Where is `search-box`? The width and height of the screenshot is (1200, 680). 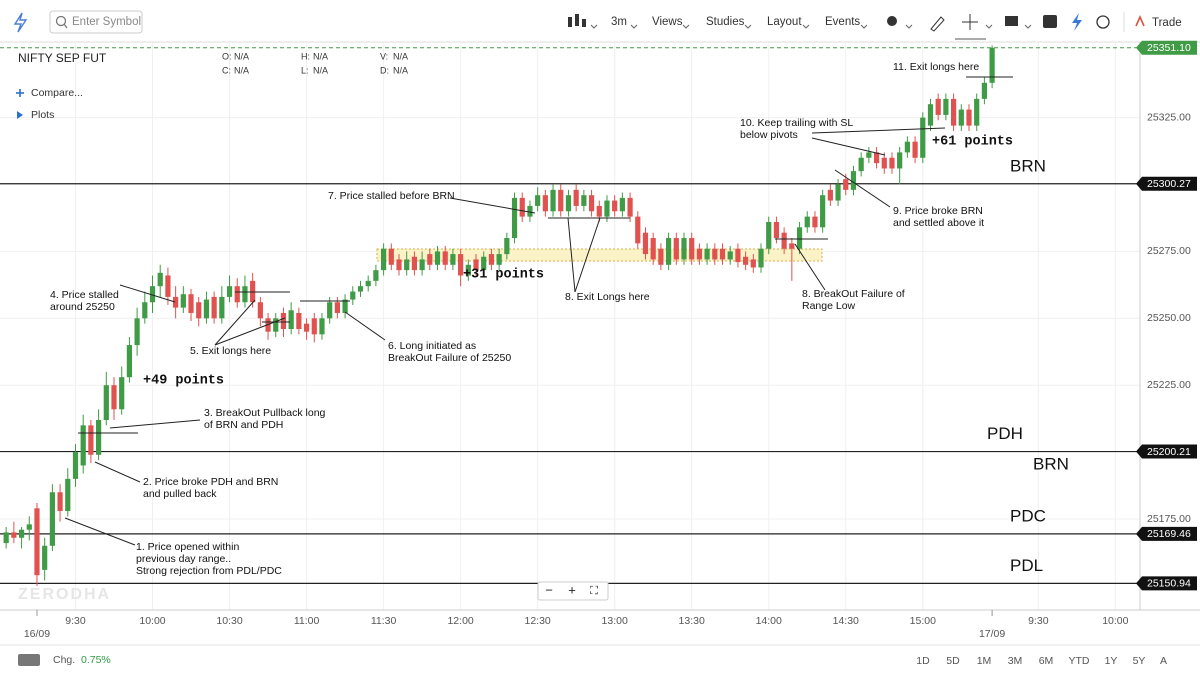 search-box is located at coordinates (96, 22).